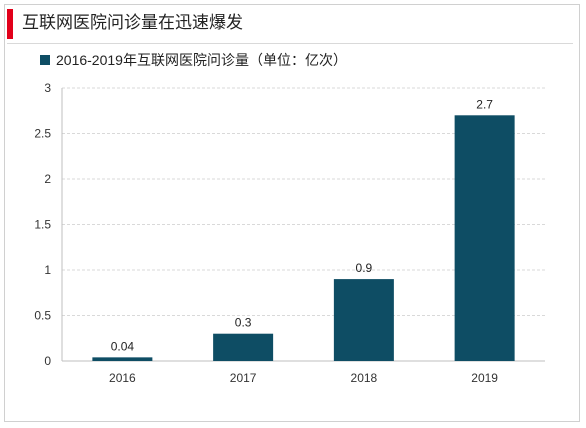 This screenshot has height=428, width=586. What do you see at coordinates (42, 316) in the screenshot?
I see `y-tick-label: 0.5` at bounding box center [42, 316].